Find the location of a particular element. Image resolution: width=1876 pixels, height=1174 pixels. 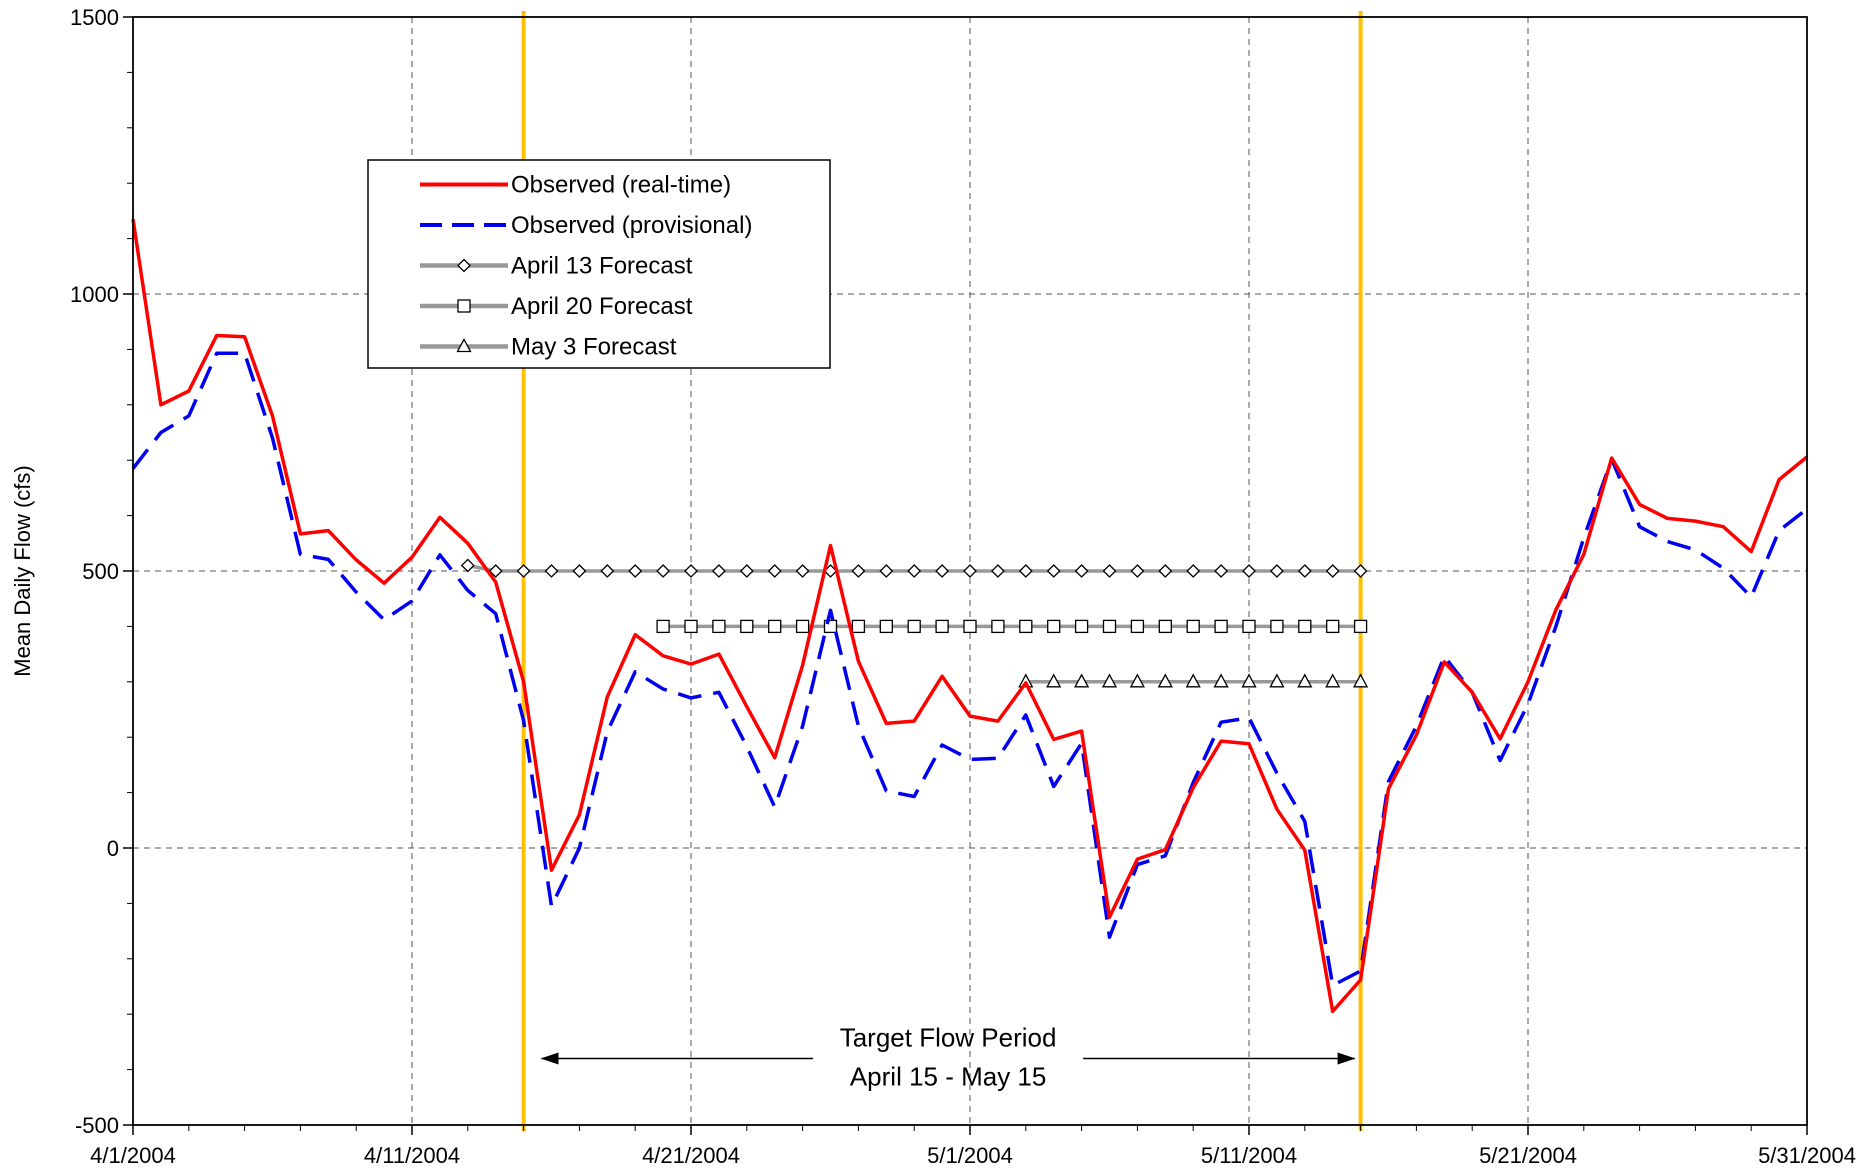

y-tick-label: 1500 is located at coordinates (94, 17).